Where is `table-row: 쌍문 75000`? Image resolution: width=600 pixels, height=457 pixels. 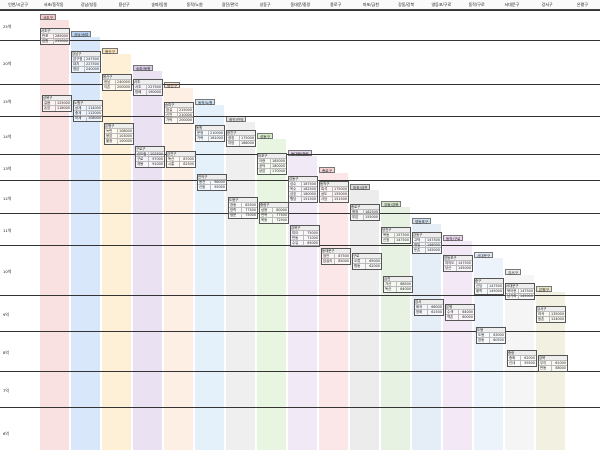
table-row: 쌍문 75000 is located at coordinates (243, 215).